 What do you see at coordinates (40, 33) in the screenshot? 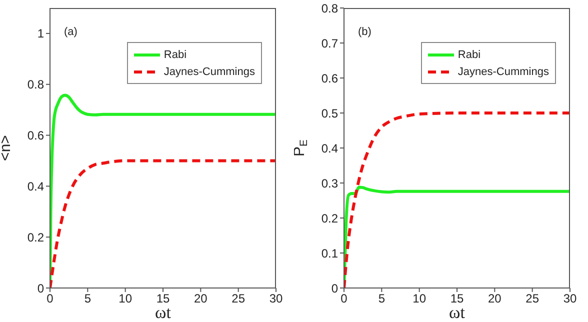
I see `y-tick-label: 1` at bounding box center [40, 33].